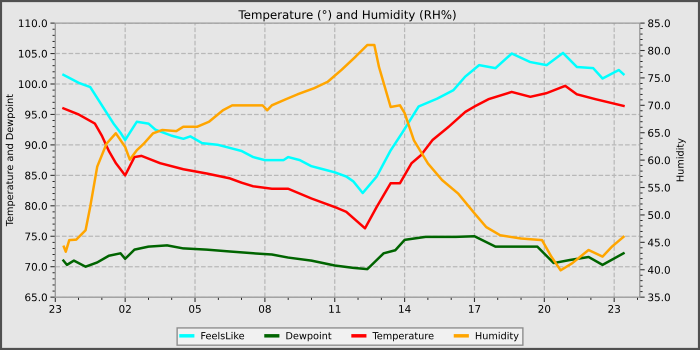 This screenshot has width=700, height=350. What do you see at coordinates (405, 309) in the screenshot?
I see `x-tick-label: 14` at bounding box center [405, 309].